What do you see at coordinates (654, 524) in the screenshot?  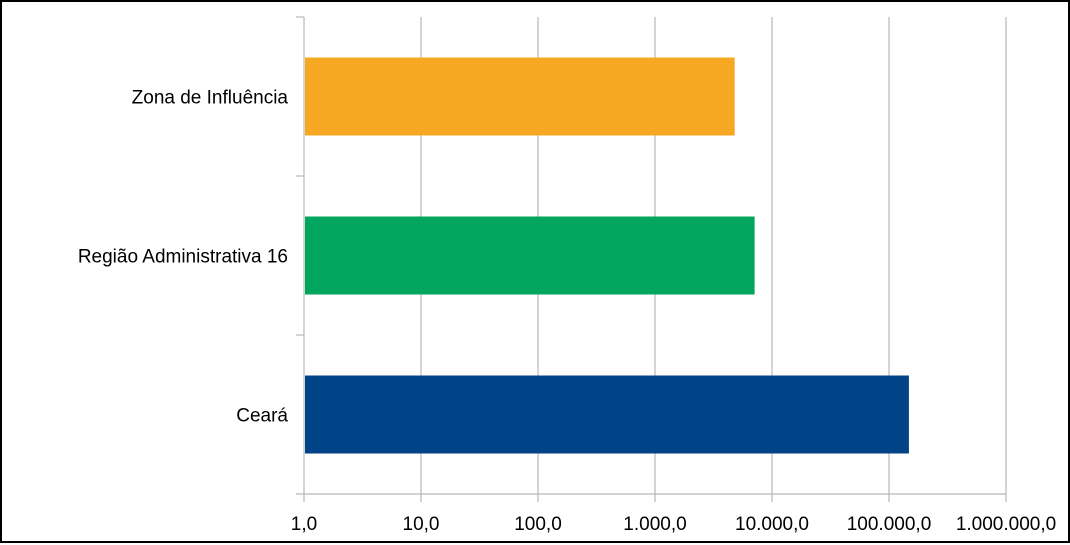 I see `x-tick-label: 1.000,0` at bounding box center [654, 524].